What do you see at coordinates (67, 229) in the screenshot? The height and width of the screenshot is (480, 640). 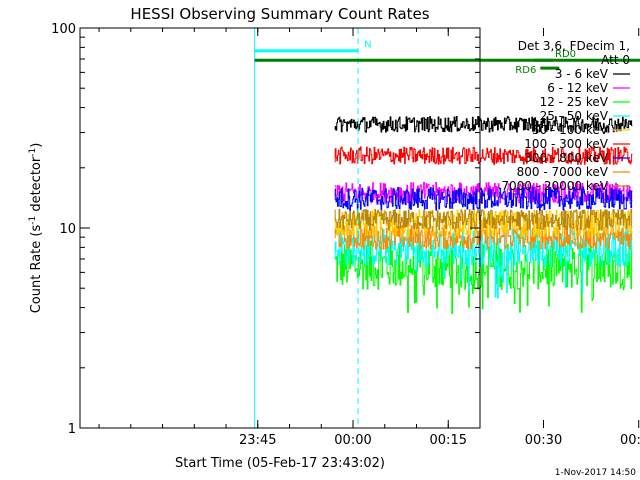 I see `y-tick-label: 10` at bounding box center [67, 229].